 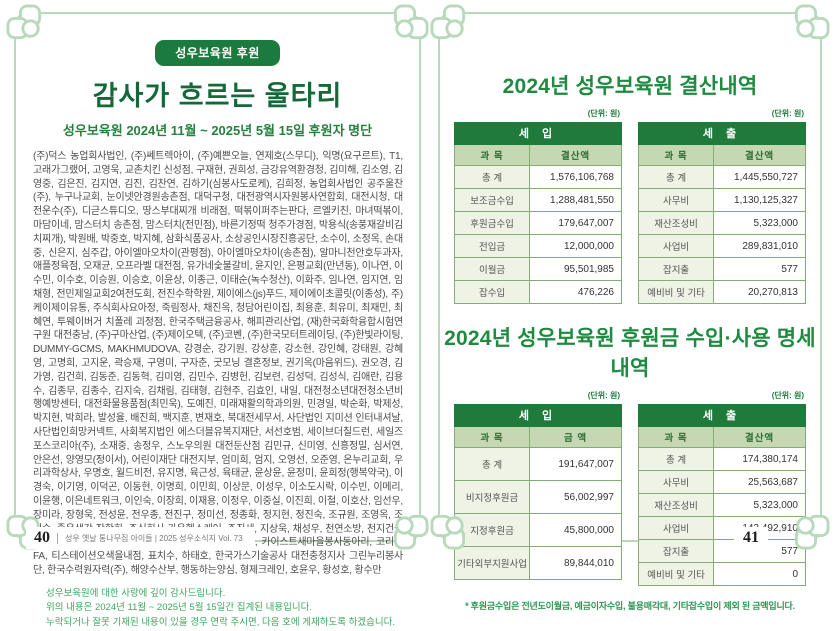 I want to click on page-footer: 41, so click(x=751, y=538).